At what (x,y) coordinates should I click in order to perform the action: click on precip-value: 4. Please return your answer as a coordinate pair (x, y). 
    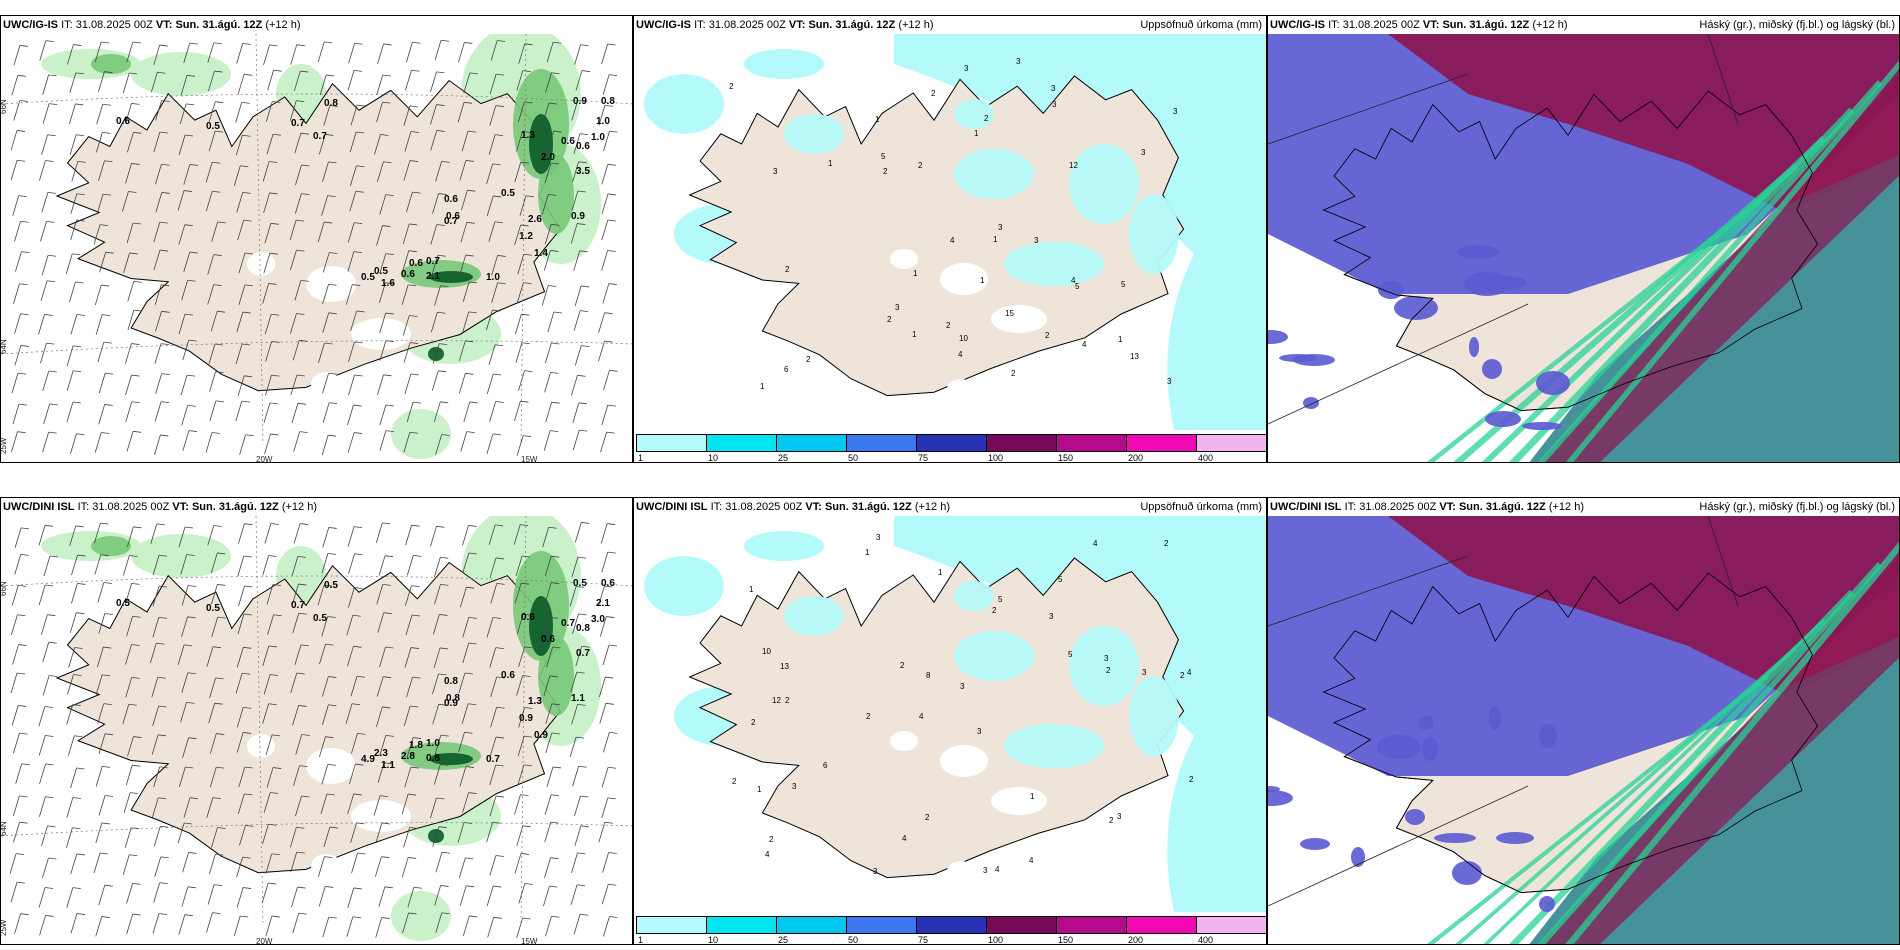
    Looking at the image, I should click on (1031, 860).